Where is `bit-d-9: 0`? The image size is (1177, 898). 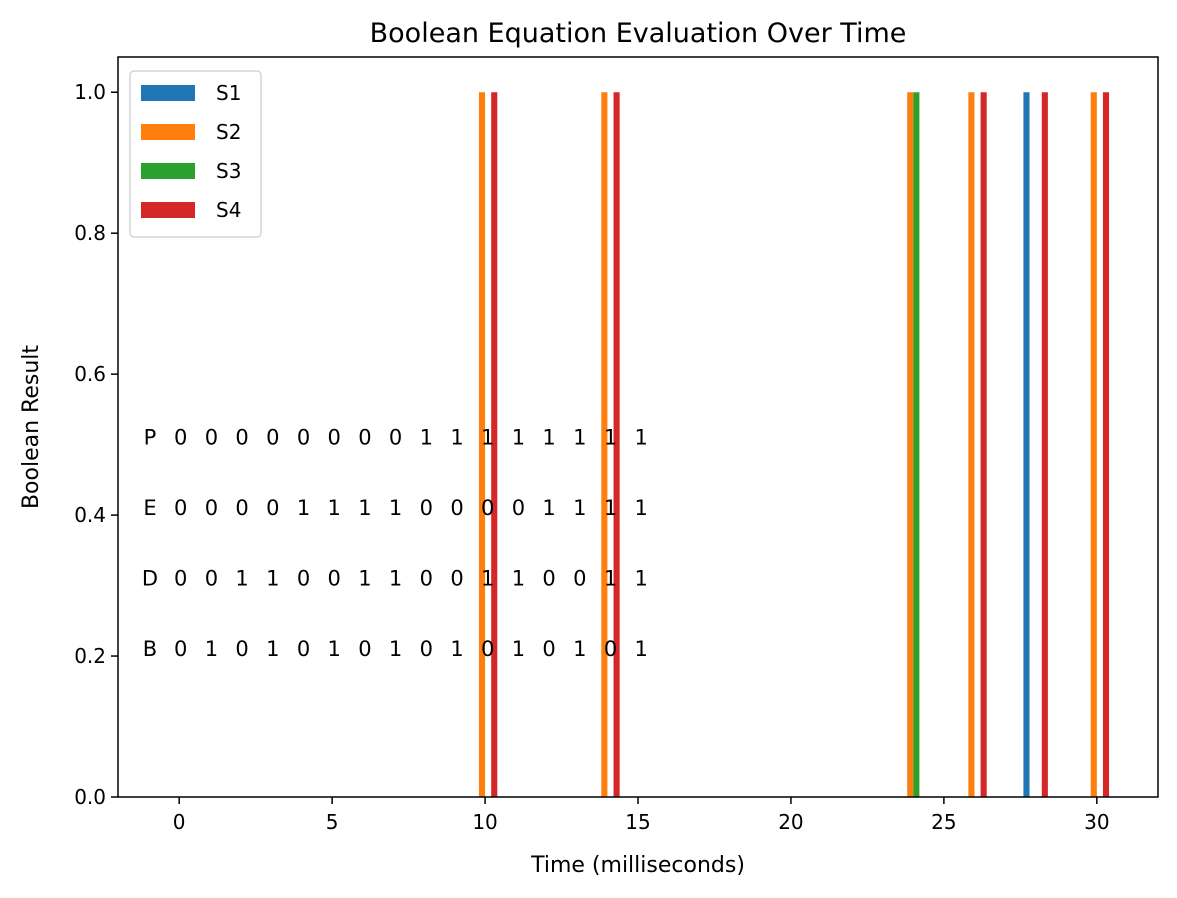
bit-d-9: 0 is located at coordinates (456, 579).